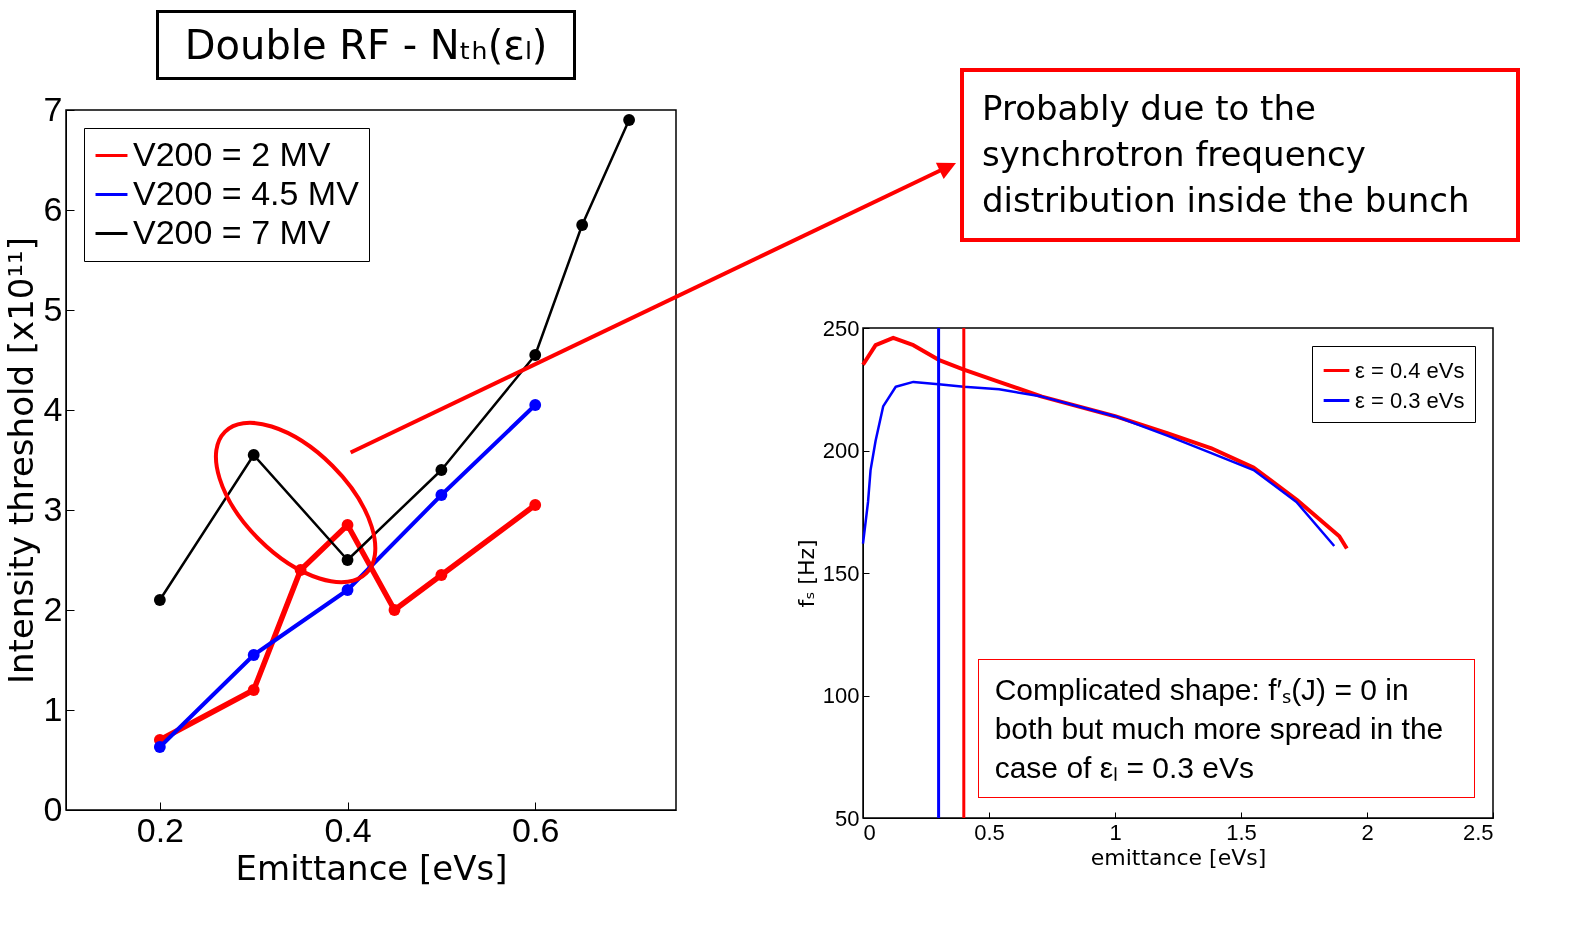 The height and width of the screenshot is (947, 1593). What do you see at coordinates (371, 867) in the screenshot?
I see `x-axis-title: Emittance [eVs]` at bounding box center [371, 867].